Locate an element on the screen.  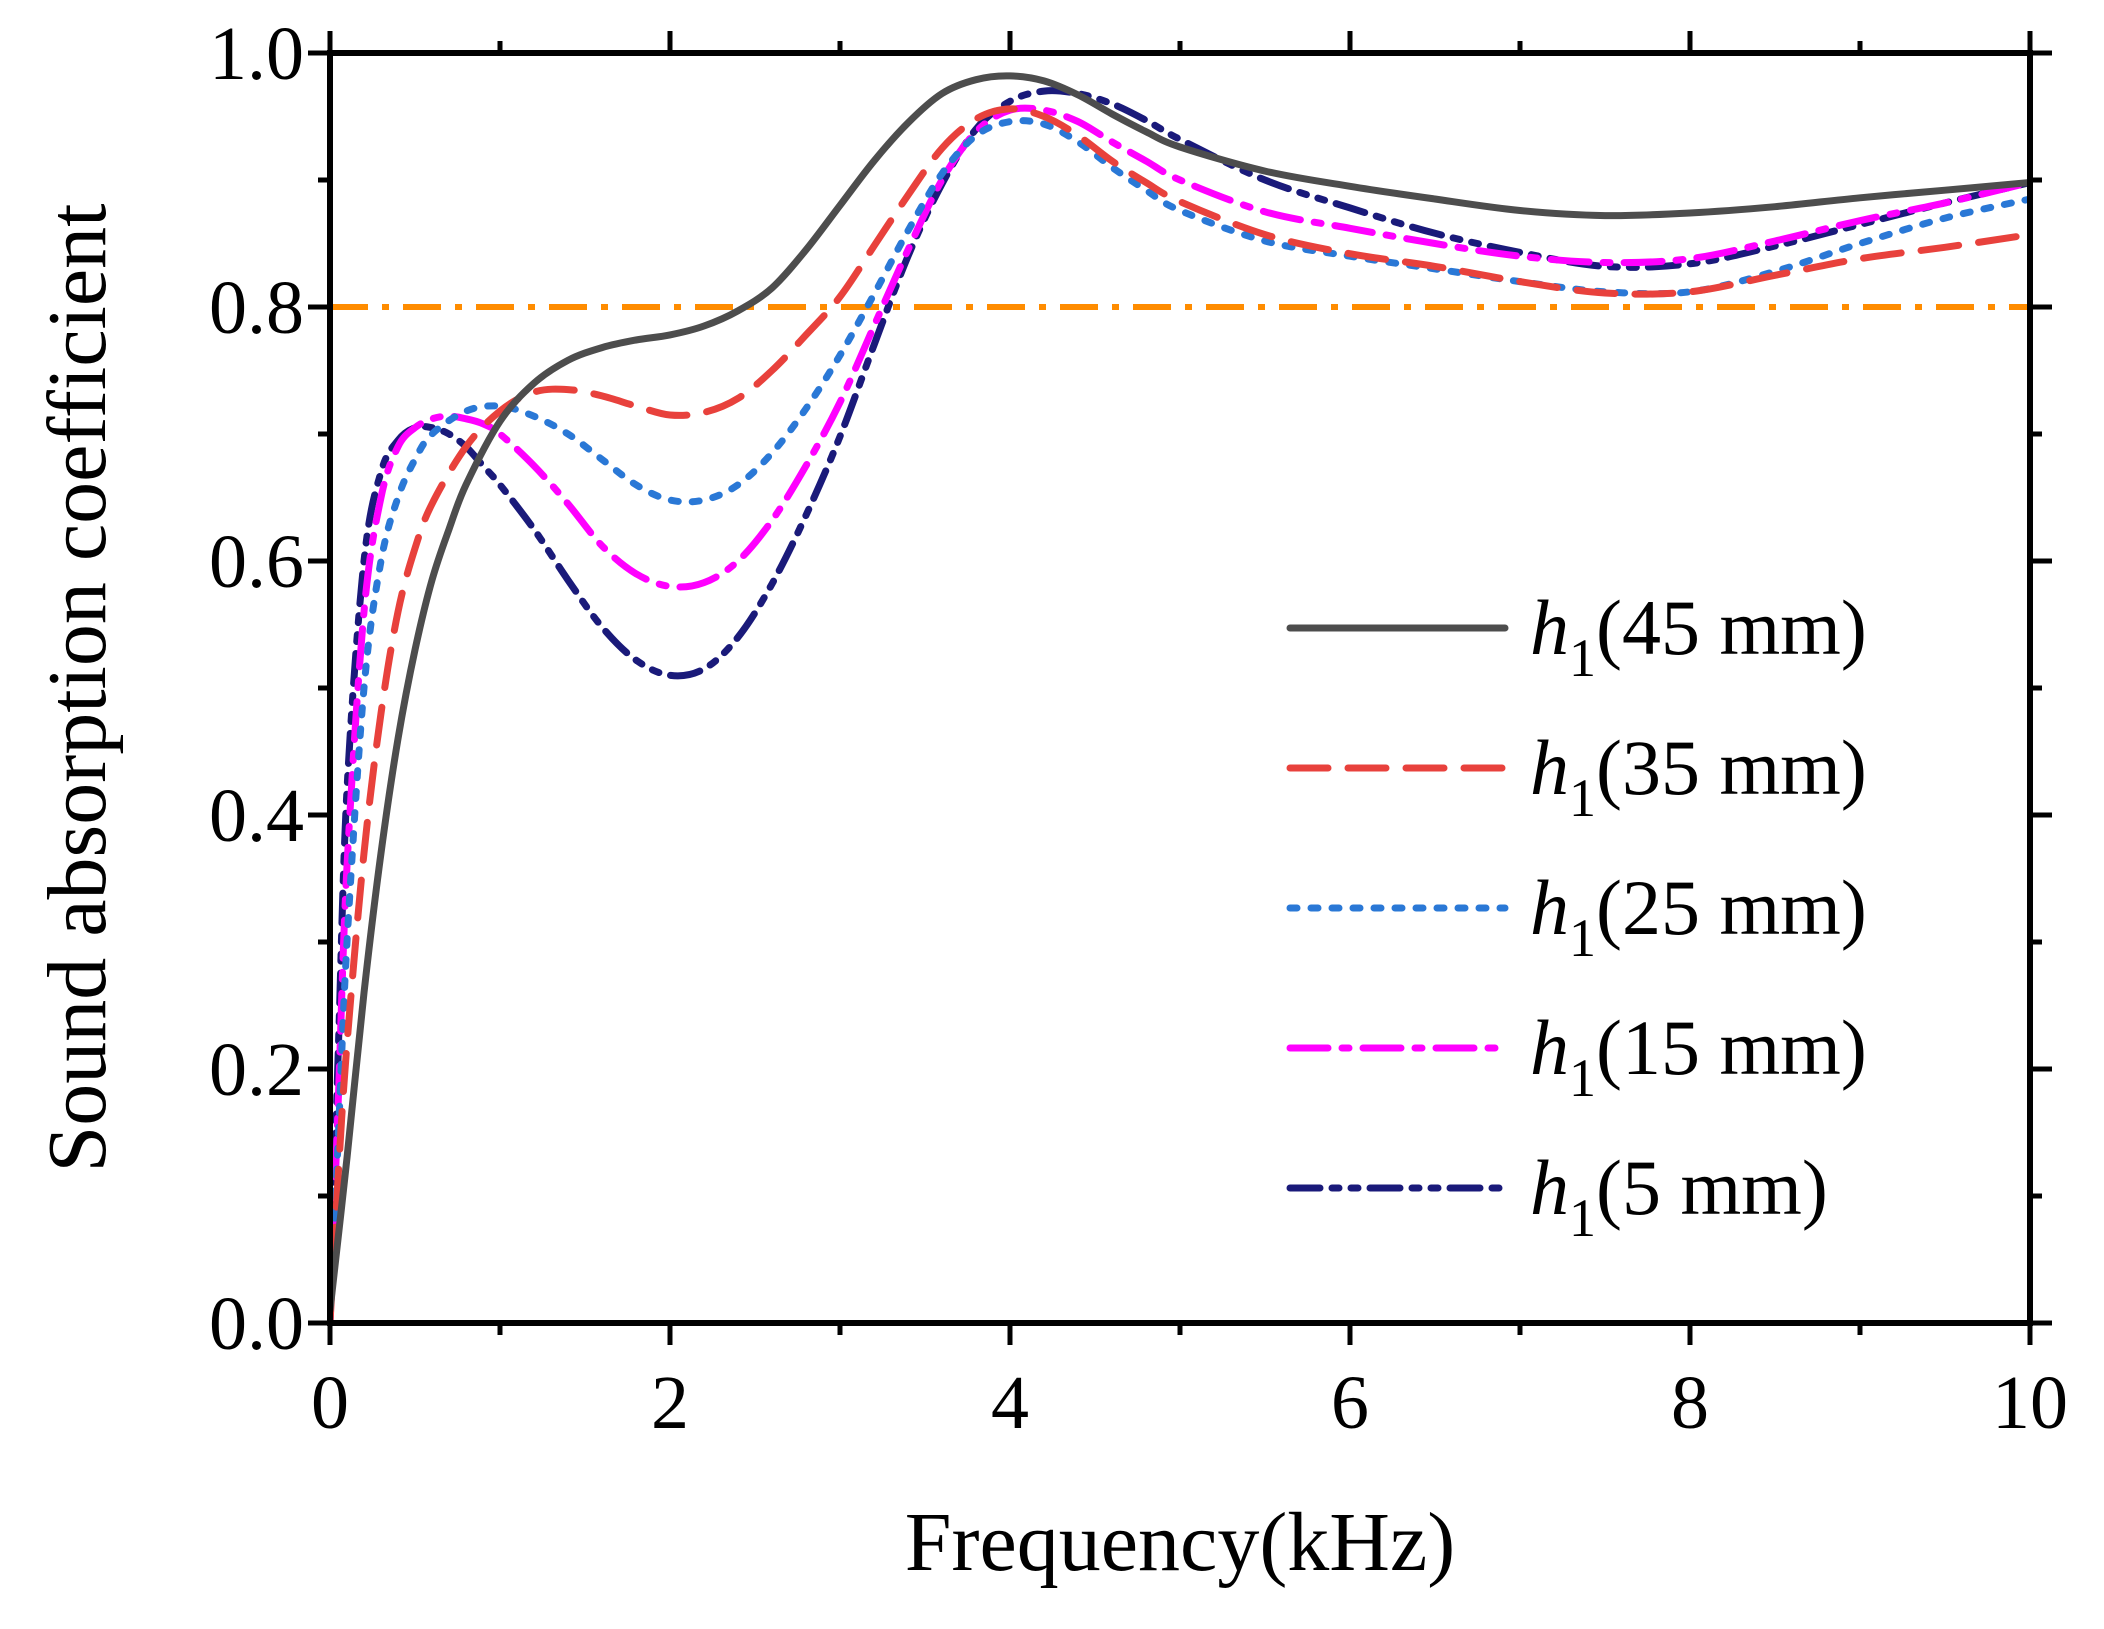
legend-label-0: h1(45 mm) is located at coordinates (1698, 636).